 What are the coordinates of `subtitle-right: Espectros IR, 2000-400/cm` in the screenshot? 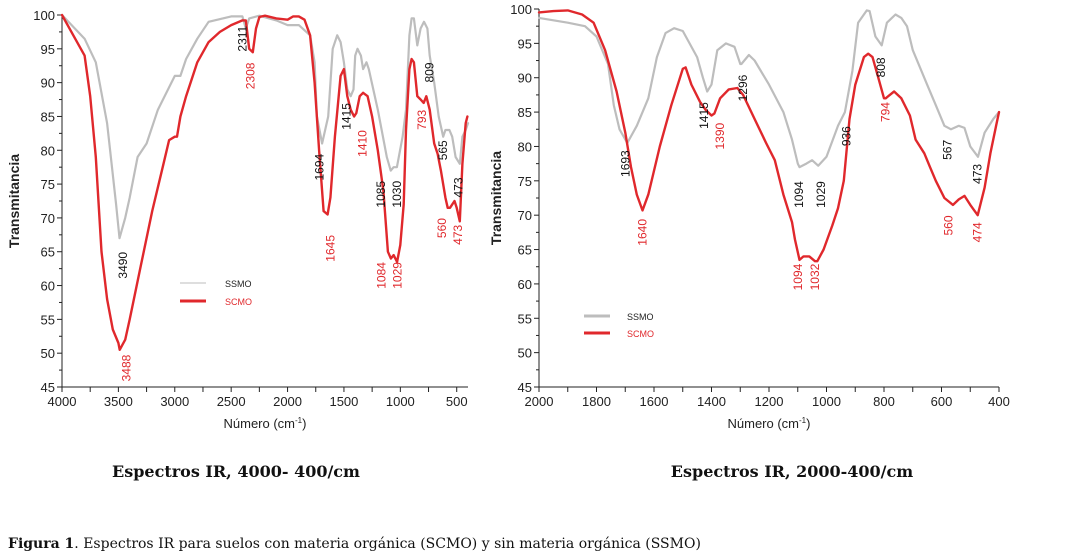 It's located at (792, 471).